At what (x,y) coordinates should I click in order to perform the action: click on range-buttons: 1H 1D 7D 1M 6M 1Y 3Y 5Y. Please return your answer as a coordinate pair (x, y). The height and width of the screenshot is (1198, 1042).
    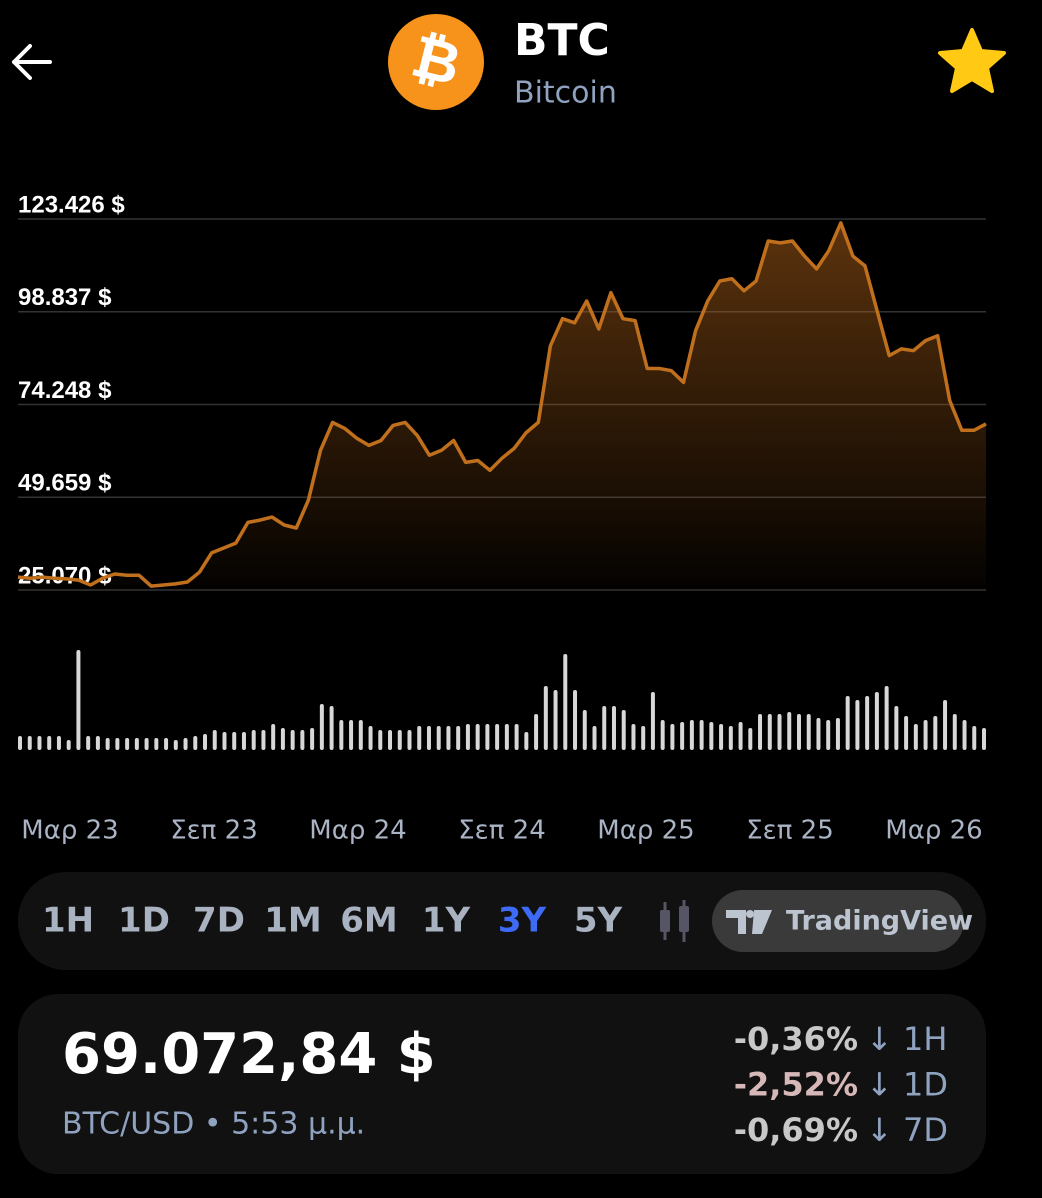
    Looking at the image, I should click on (332, 921).